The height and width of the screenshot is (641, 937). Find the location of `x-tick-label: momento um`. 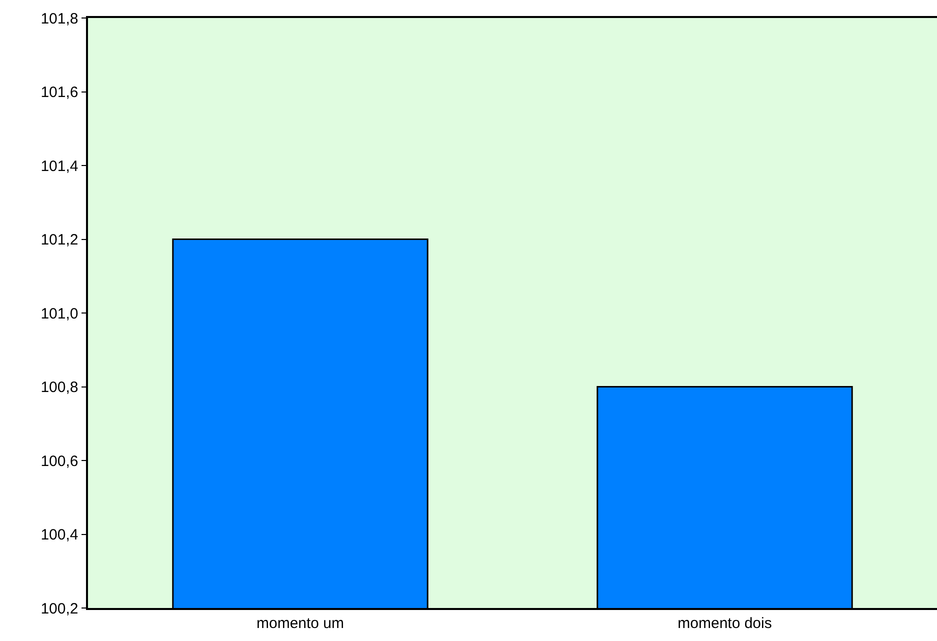

x-tick-label: momento um is located at coordinates (300, 623).